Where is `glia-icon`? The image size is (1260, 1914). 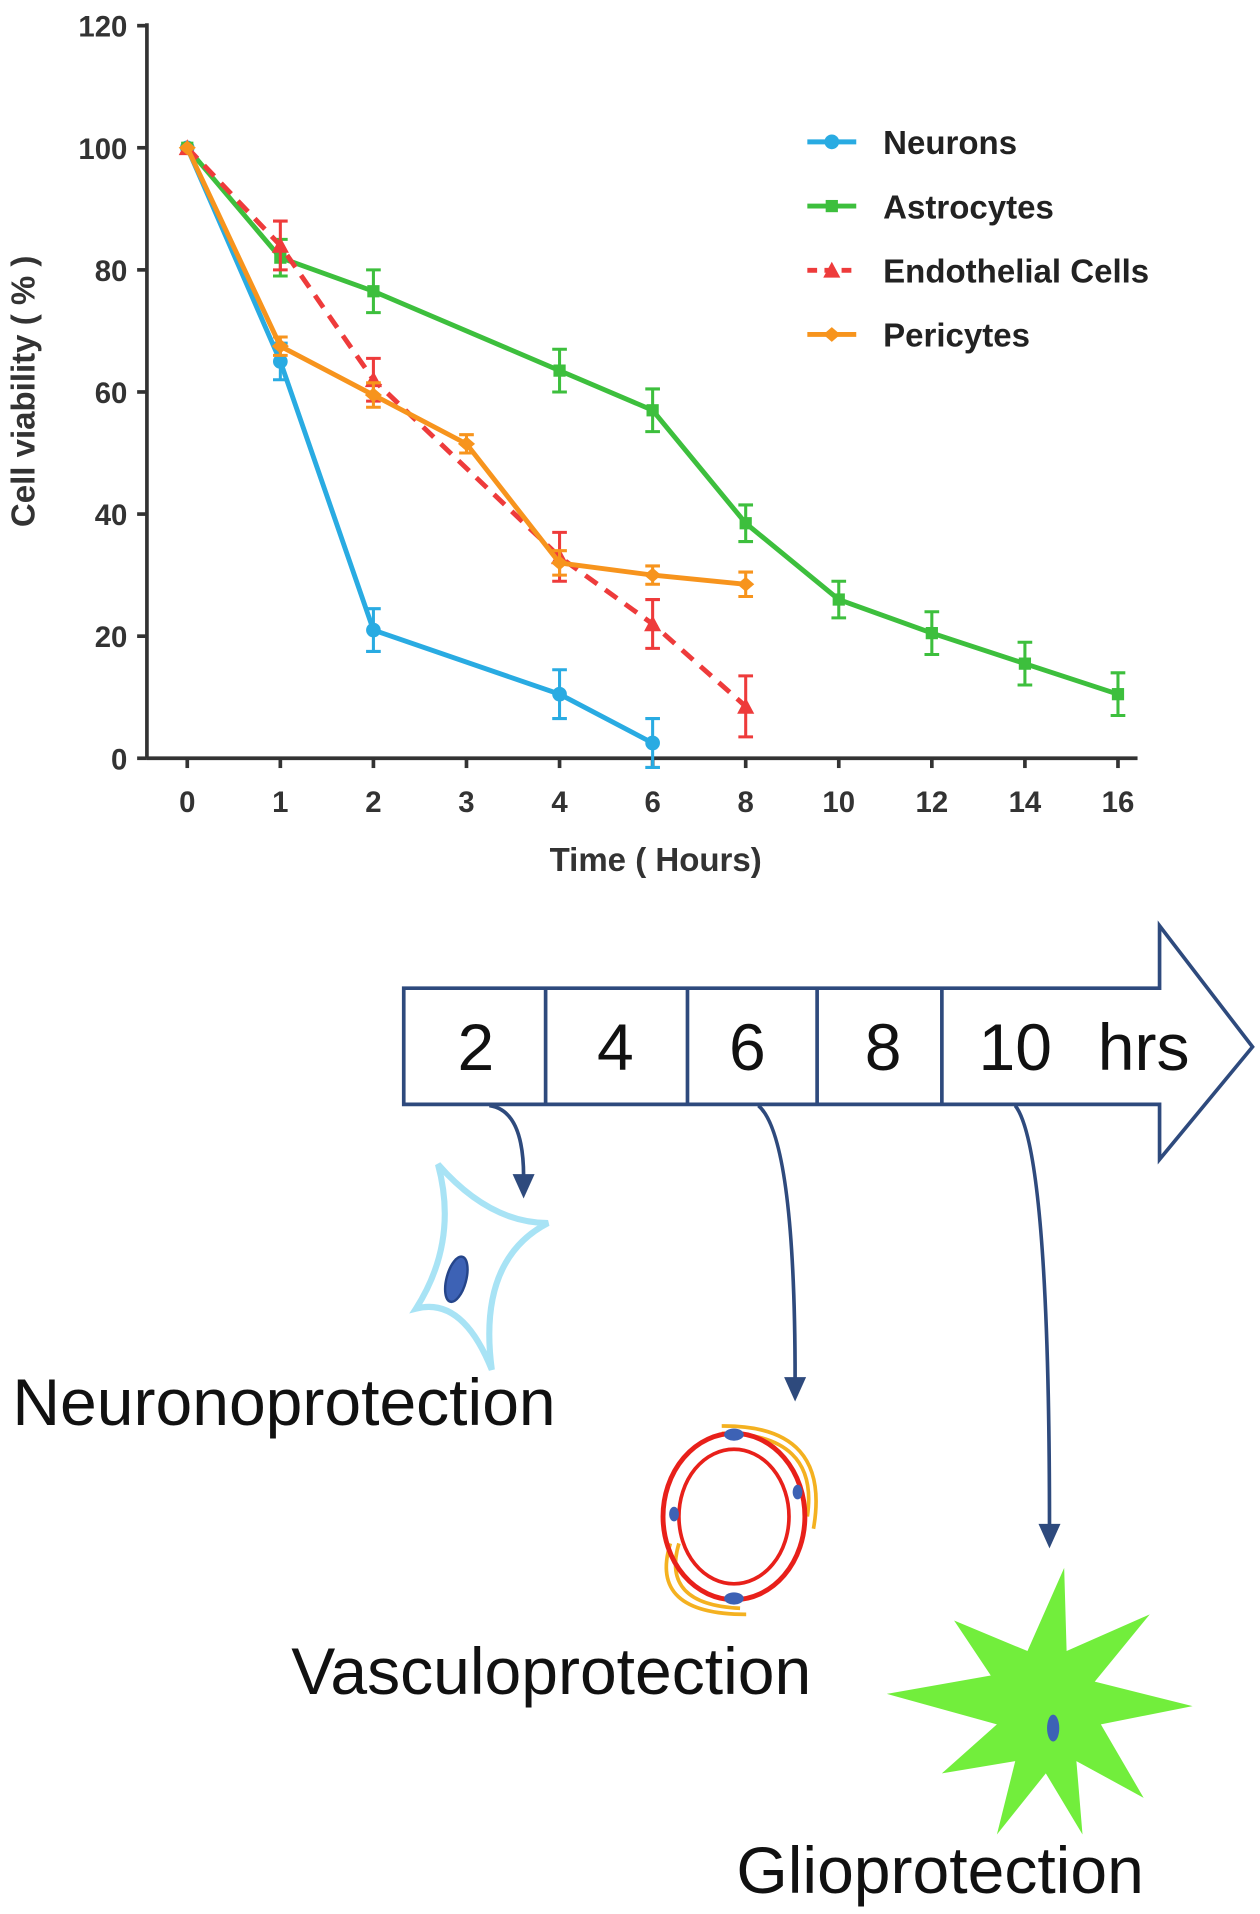 glia-icon is located at coordinates (1039, 1701).